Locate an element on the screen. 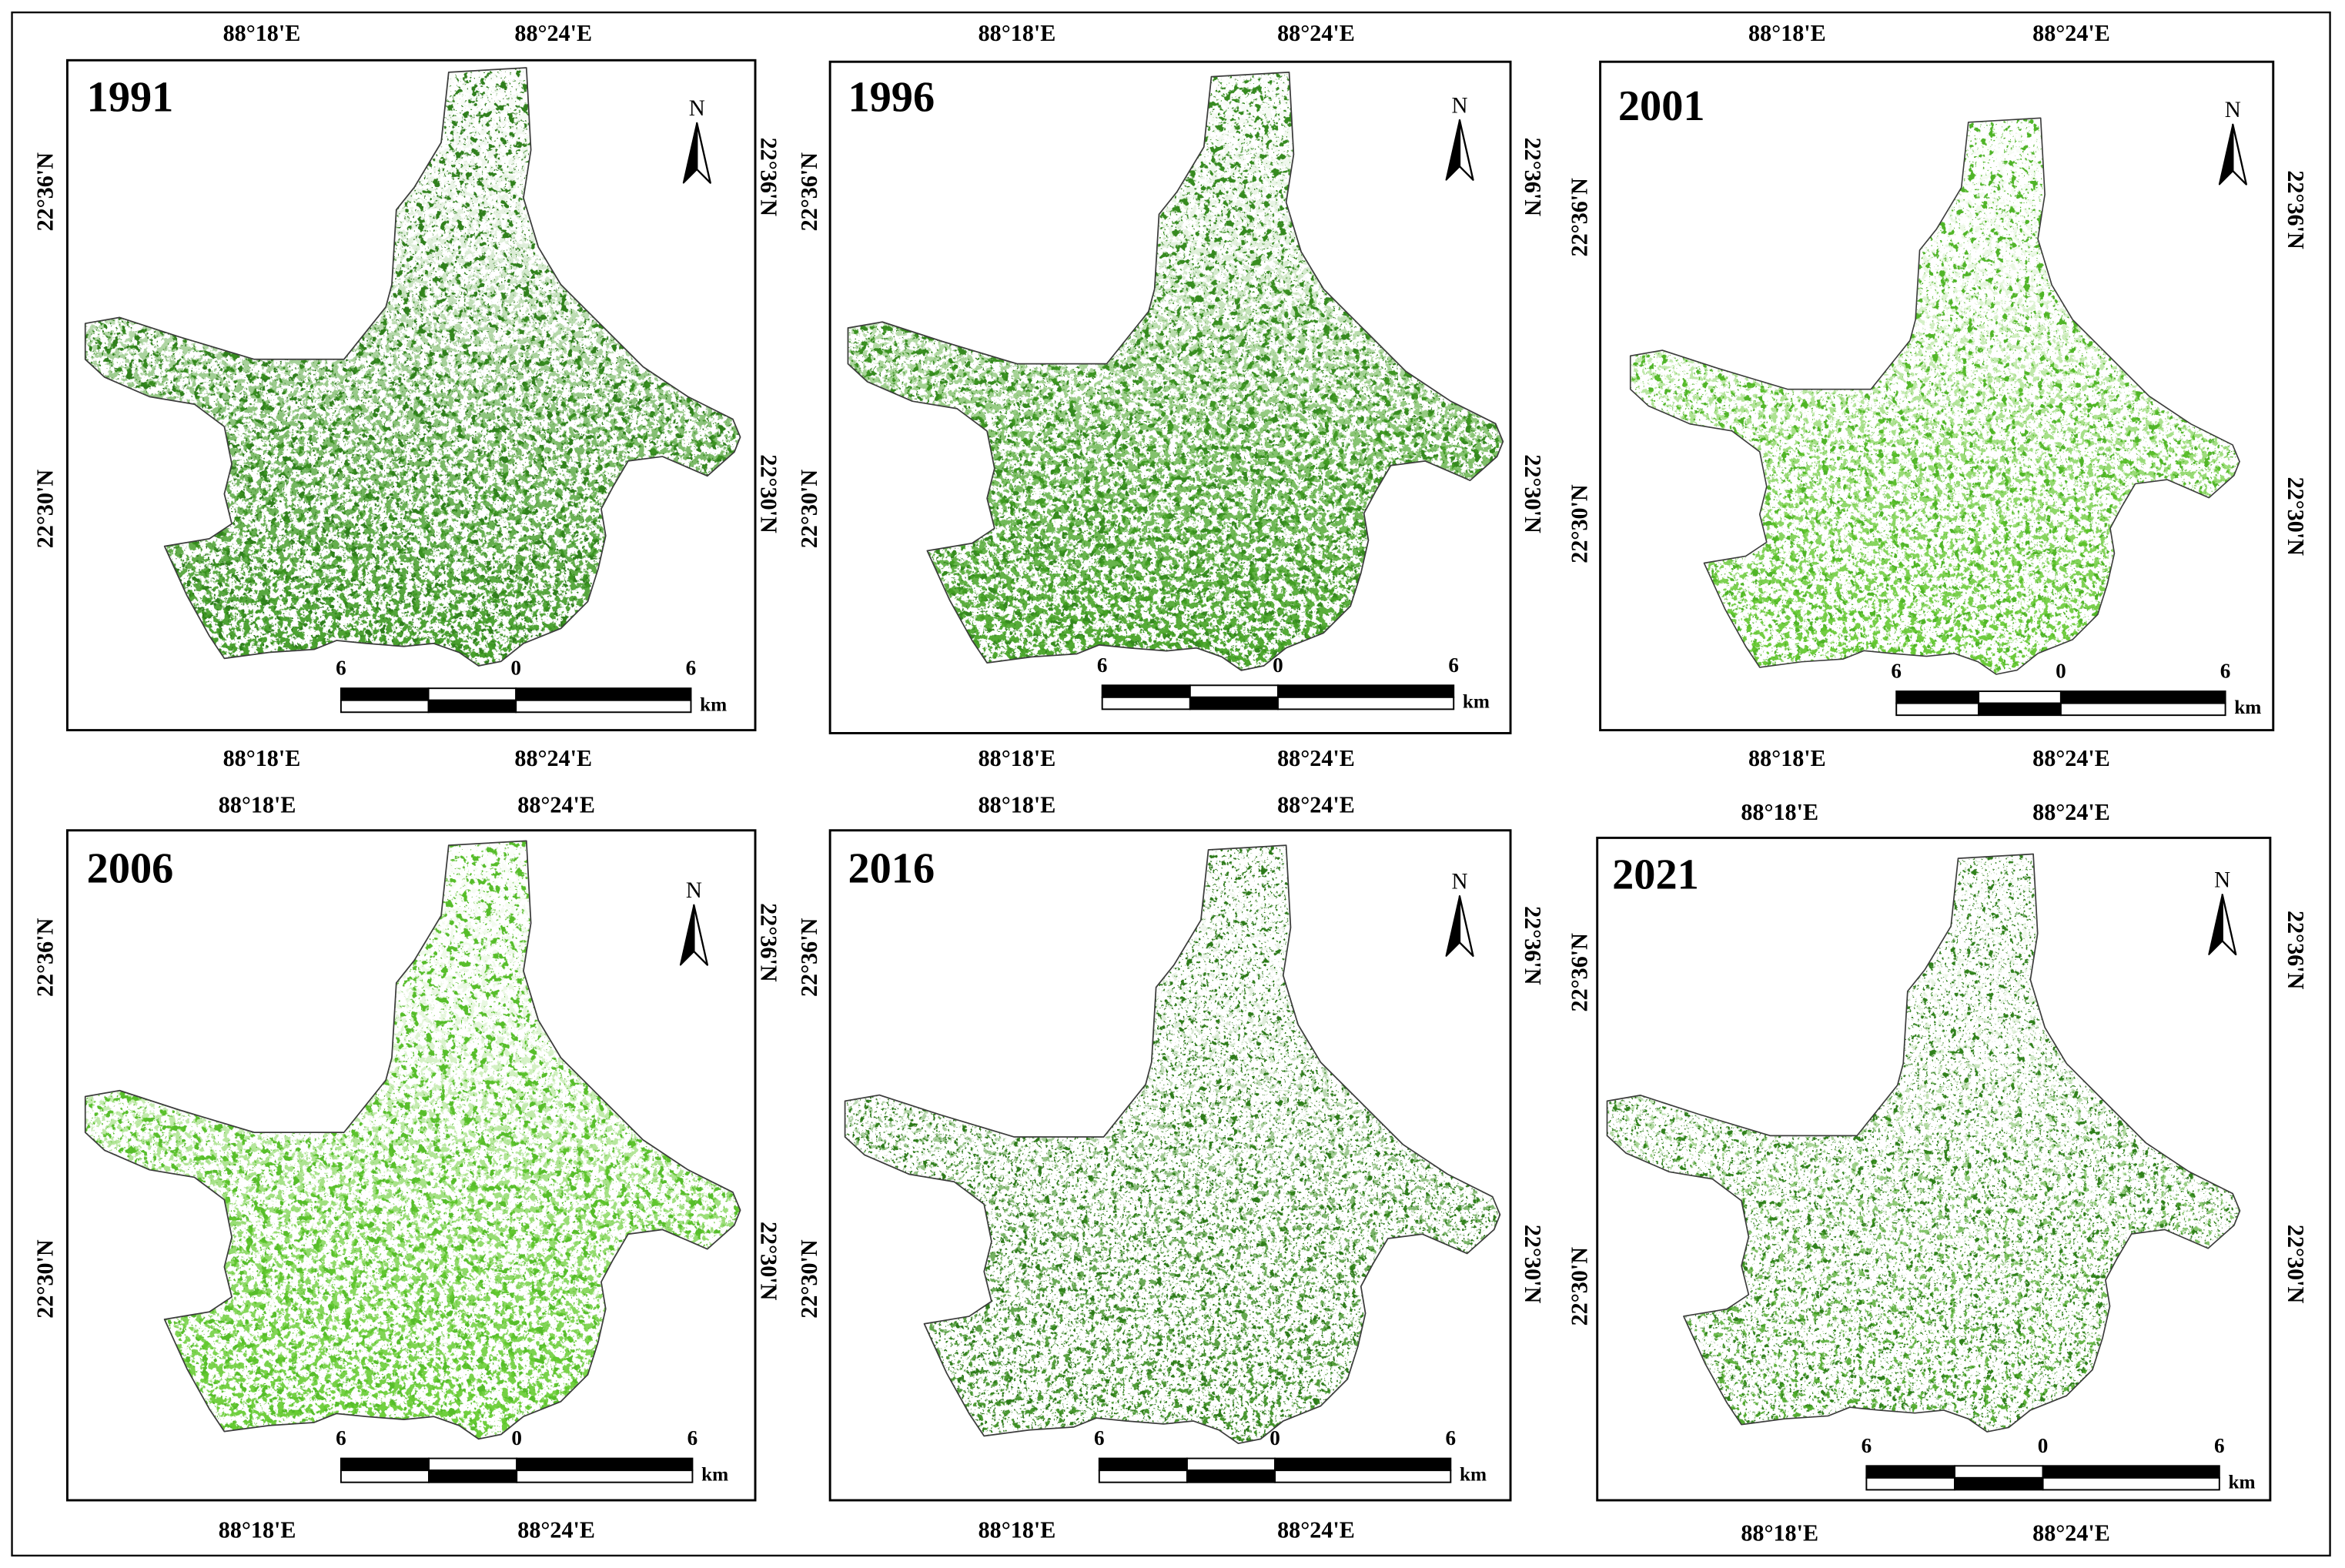  year-label: 1996 is located at coordinates (892, 97).